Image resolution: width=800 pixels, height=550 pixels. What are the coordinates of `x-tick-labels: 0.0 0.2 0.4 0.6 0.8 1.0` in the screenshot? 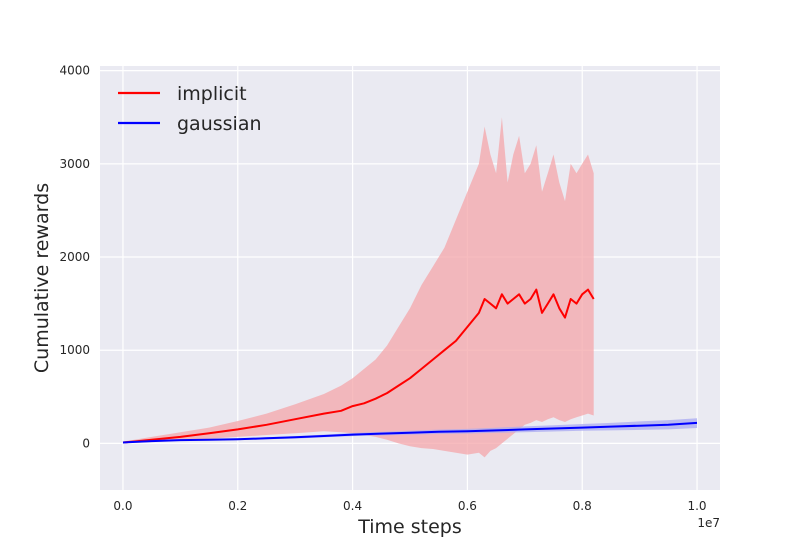 It's located at (409, 506).